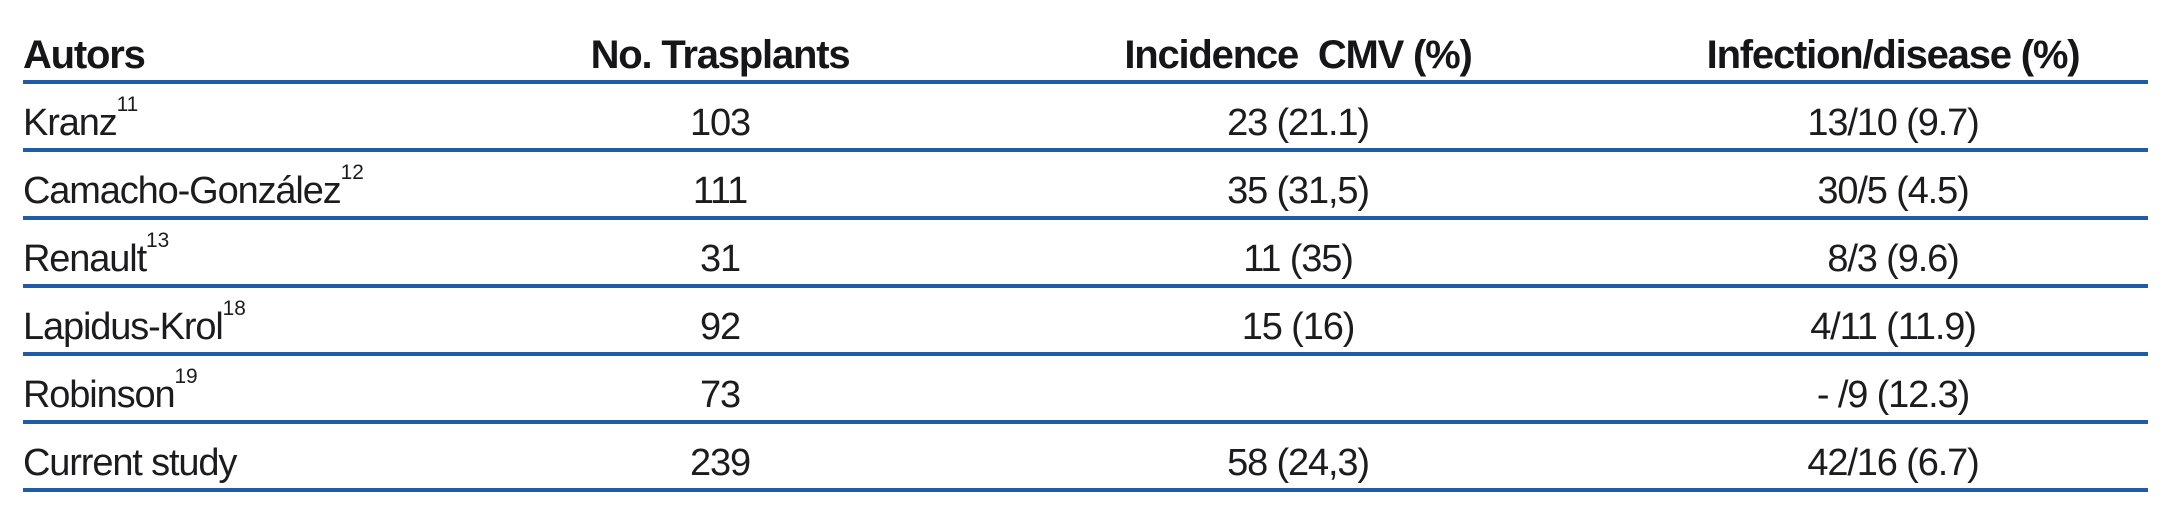 Image resolution: width=2164 pixels, height=515 pixels. What do you see at coordinates (130, 463) in the screenshot?
I see `author-name: Current study` at bounding box center [130, 463].